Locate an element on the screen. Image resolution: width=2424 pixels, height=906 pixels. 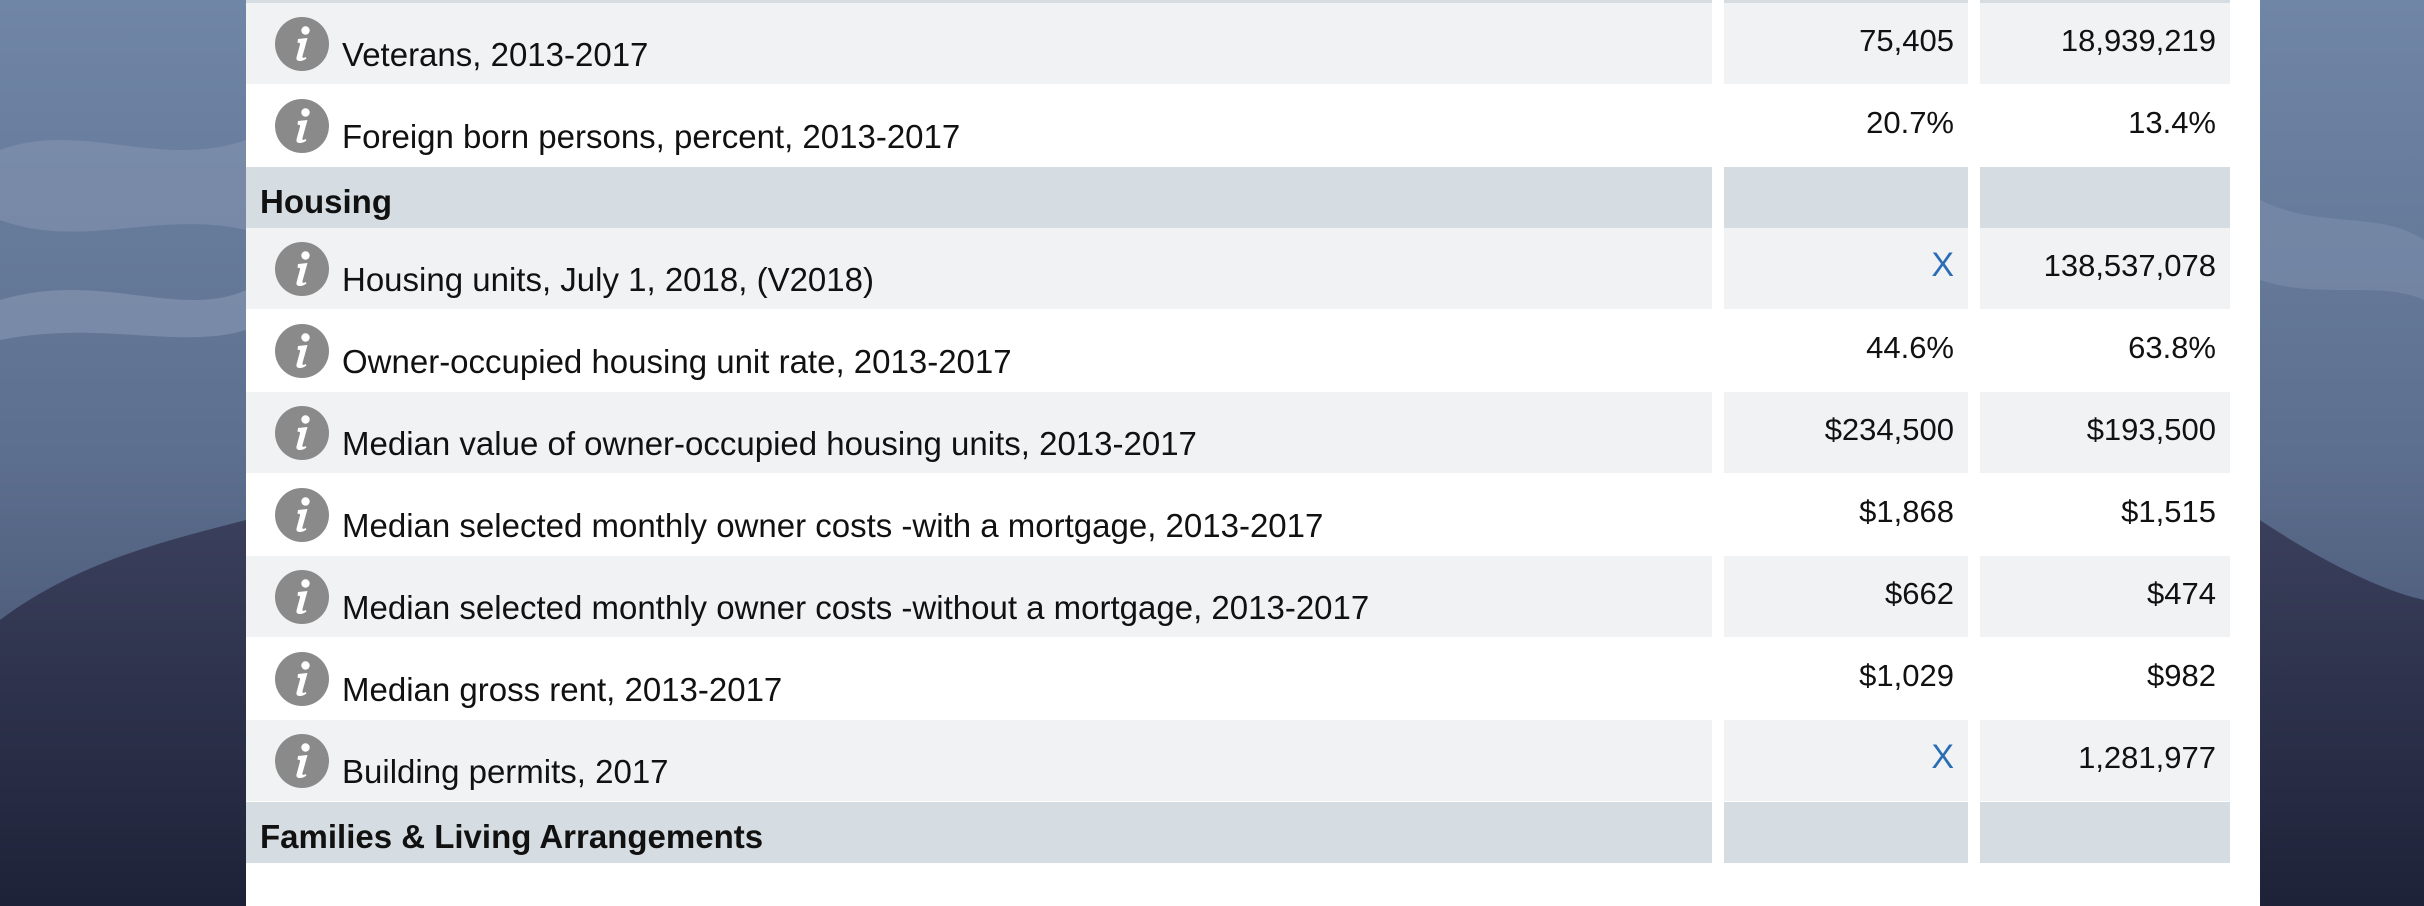
section-title: Families & Living Arrangements is located at coordinates (512, 836).